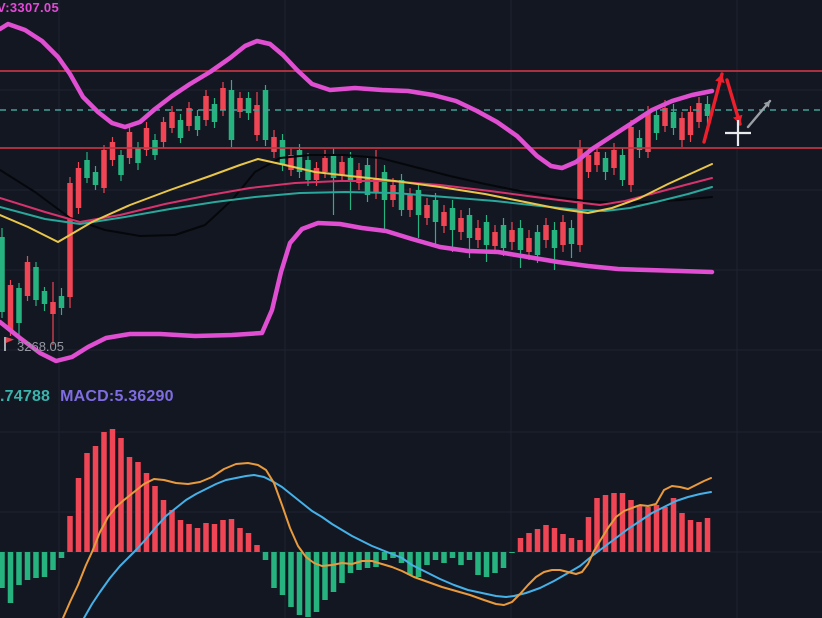 This screenshot has height=618, width=822. What do you see at coordinates (713, 108) in the screenshot?
I see `red-up-arrow` at bounding box center [713, 108].